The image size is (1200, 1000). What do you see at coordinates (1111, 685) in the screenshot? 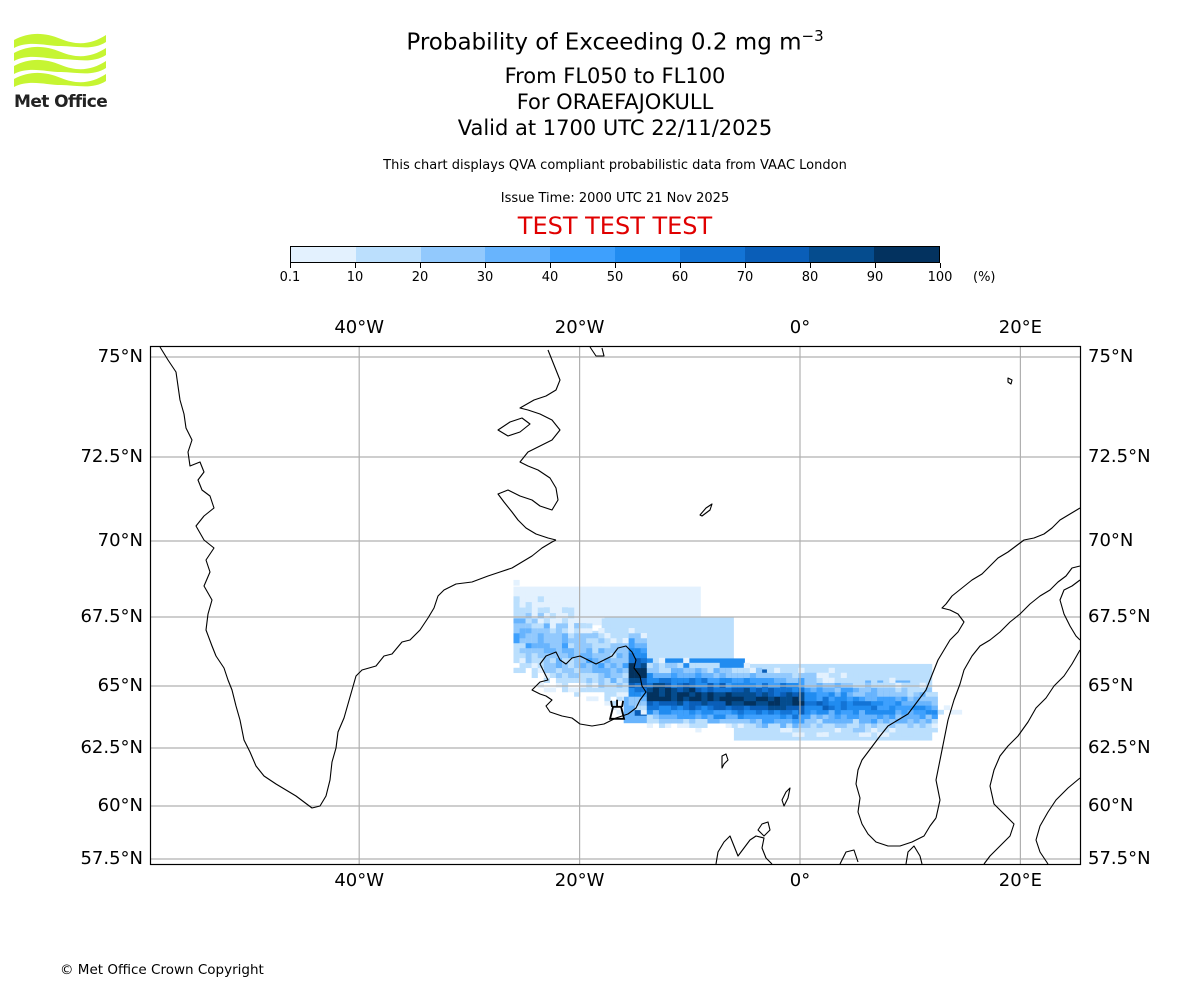
I see `latitude-label-right: 65°N` at bounding box center [1111, 685].